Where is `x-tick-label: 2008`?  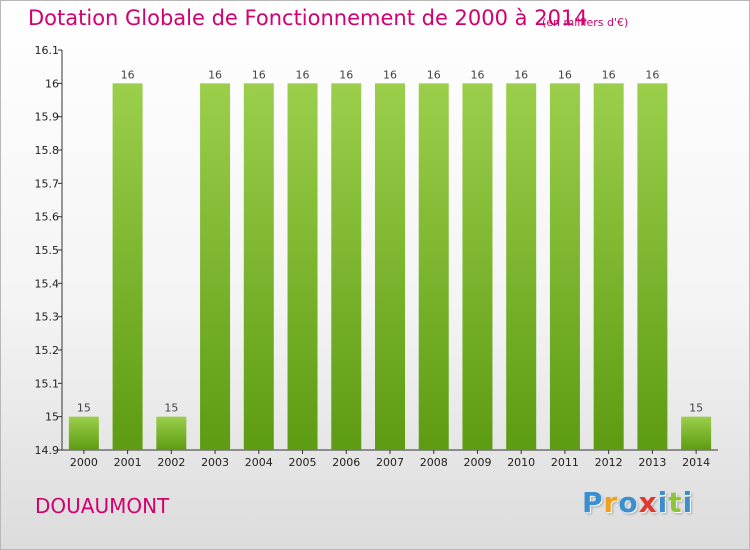 x-tick-label: 2008 is located at coordinates (434, 462).